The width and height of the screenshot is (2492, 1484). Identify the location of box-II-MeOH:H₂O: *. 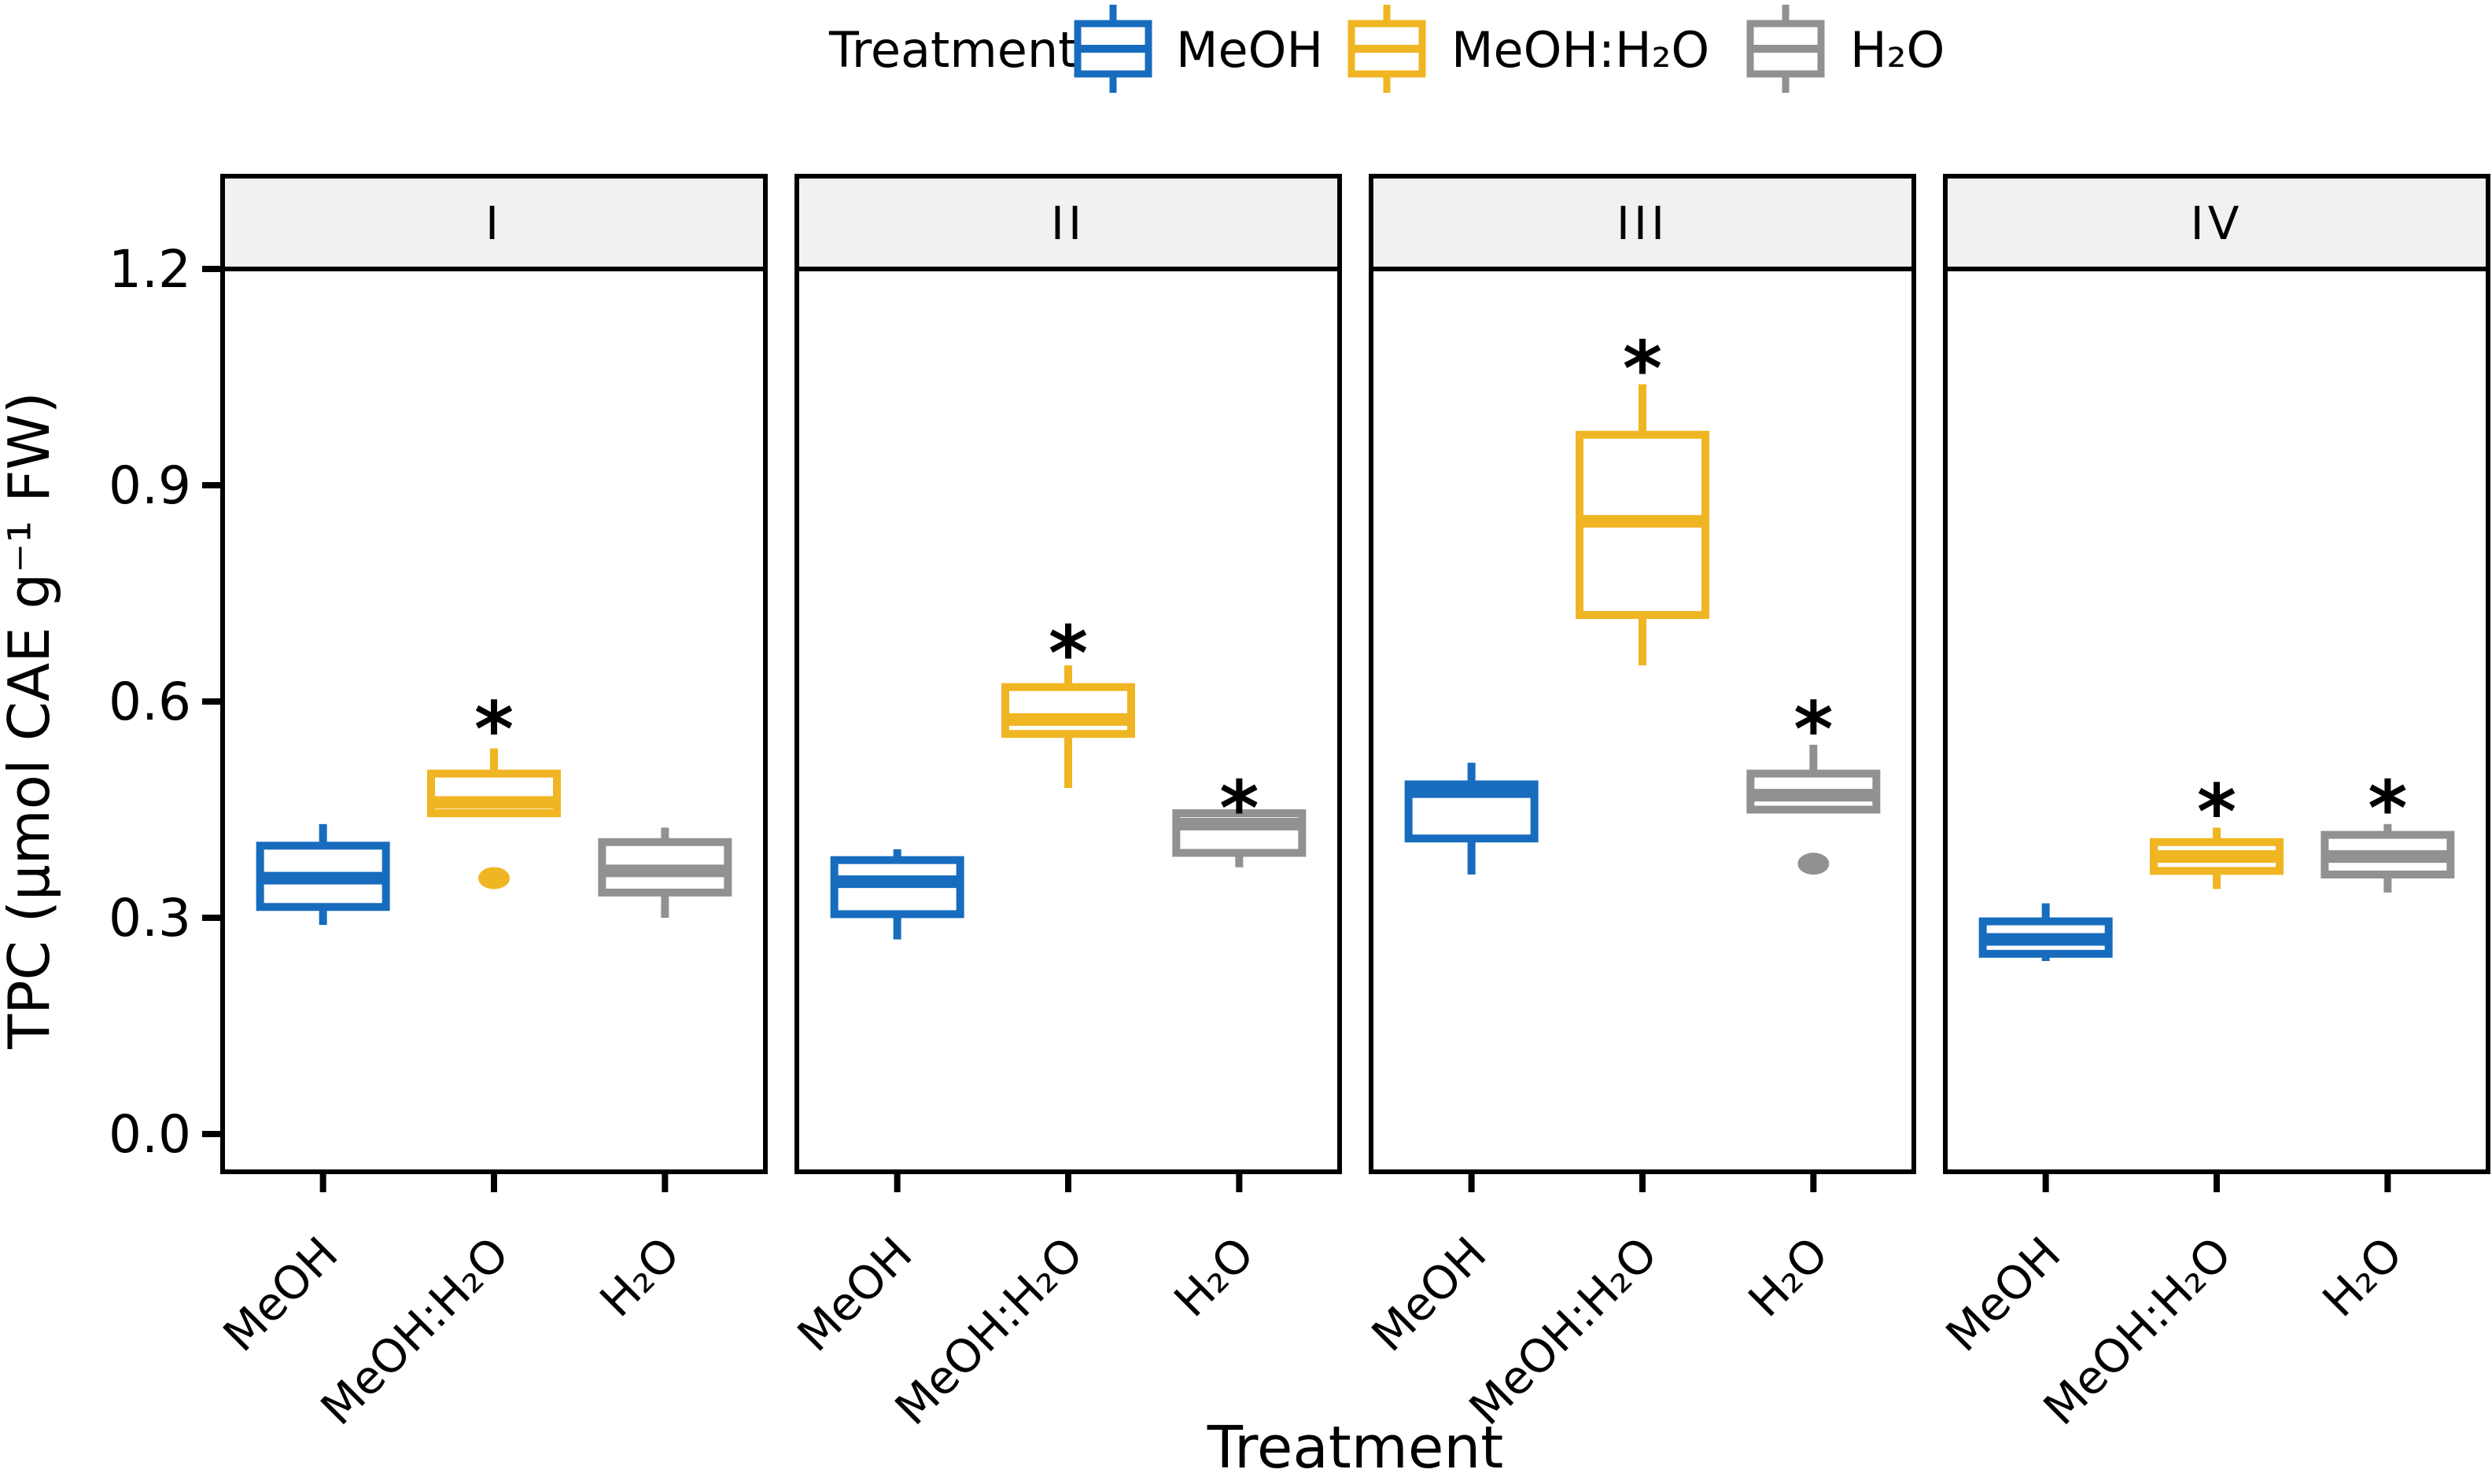
(1068, 699).